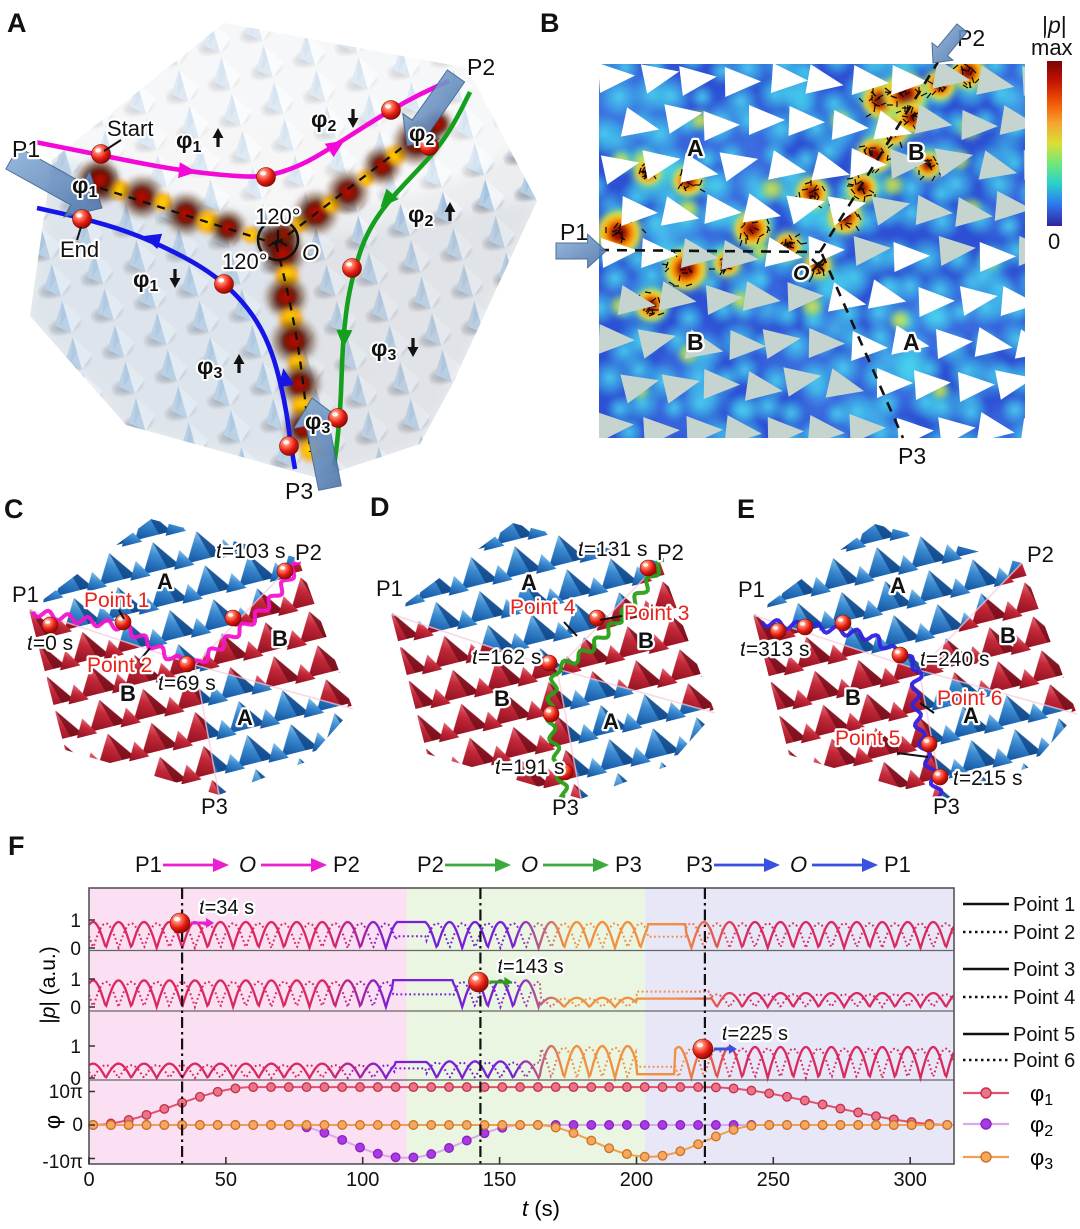 This screenshot has width=1080, height=1229. Describe the element at coordinates (636, 1180) in the screenshot. I see `svg-text: 200` at that location.